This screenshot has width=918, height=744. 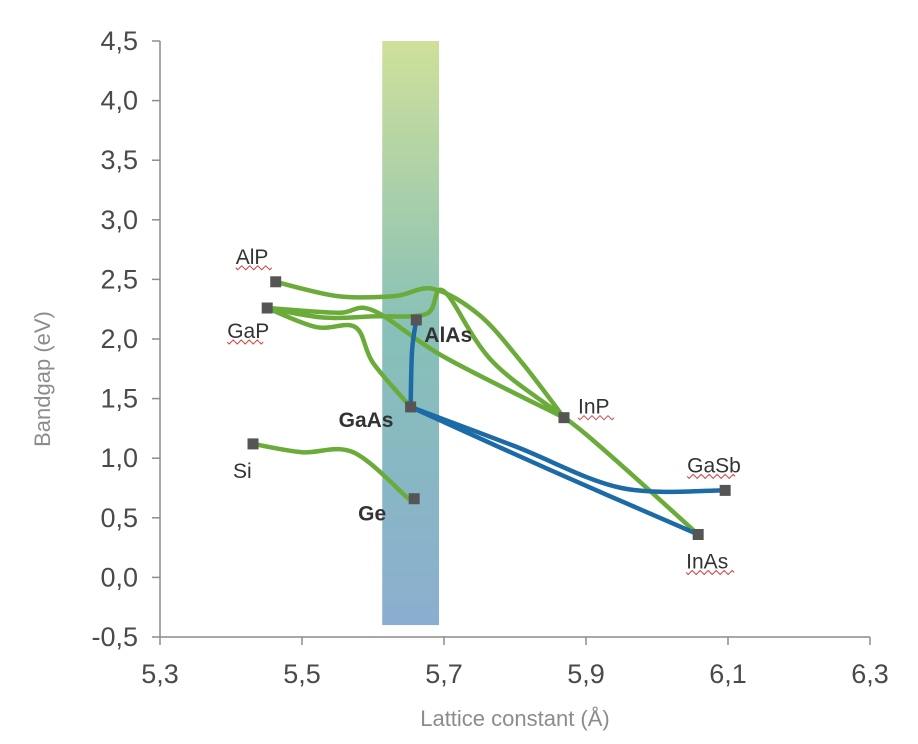 What do you see at coordinates (372, 514) in the screenshot?
I see `label-ge: Ge` at bounding box center [372, 514].